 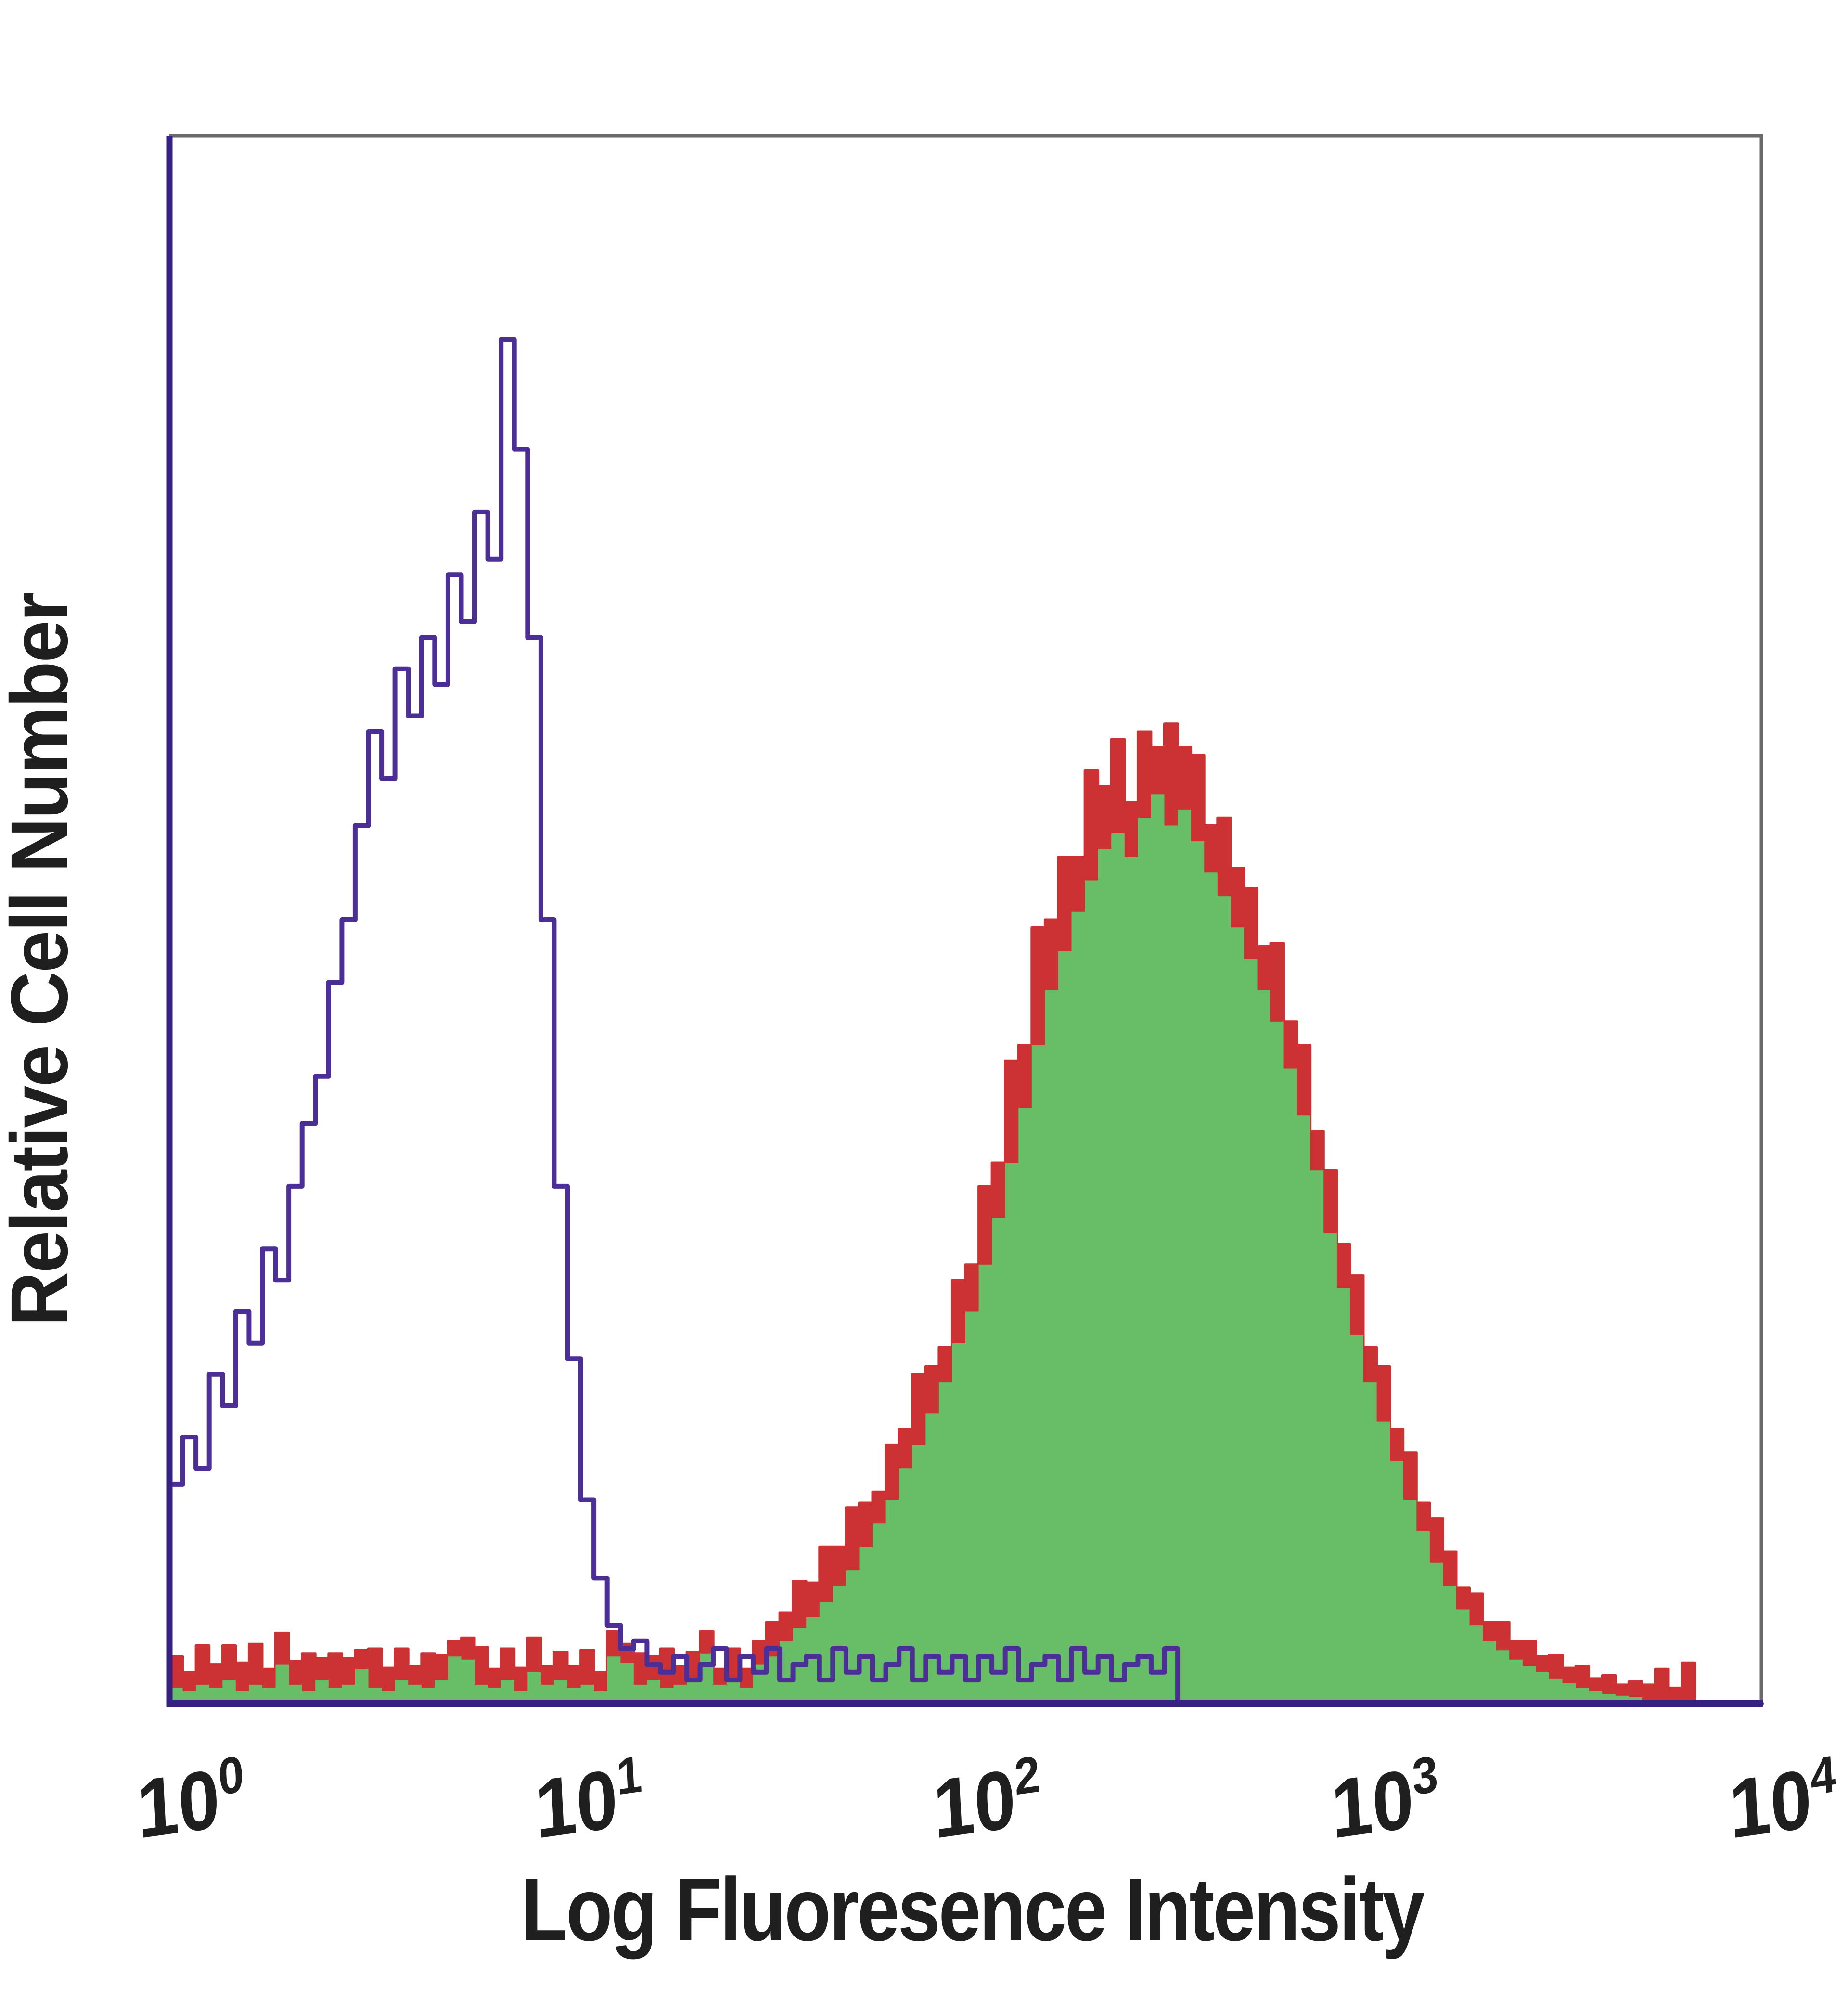 What do you see at coordinates (972, 1910) in the screenshot?
I see `x-axis-label: Log Fluoresence Intensity` at bounding box center [972, 1910].